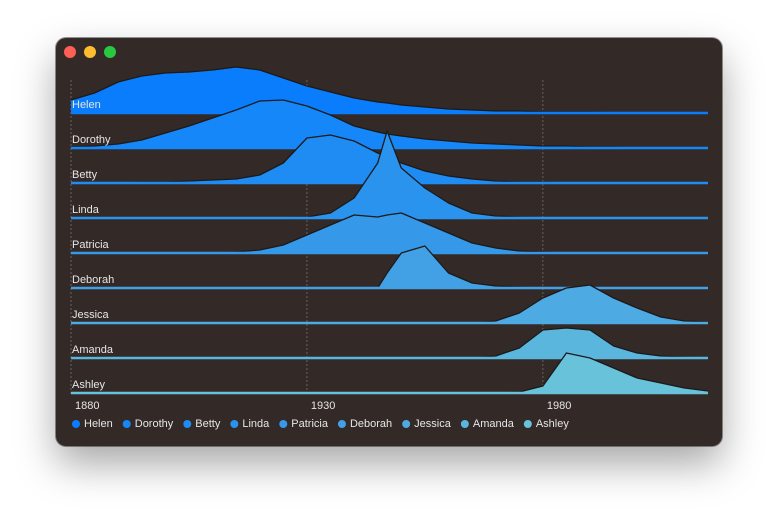 The width and height of the screenshot is (779, 521). I want to click on legend-label: Jessica, so click(433, 424).